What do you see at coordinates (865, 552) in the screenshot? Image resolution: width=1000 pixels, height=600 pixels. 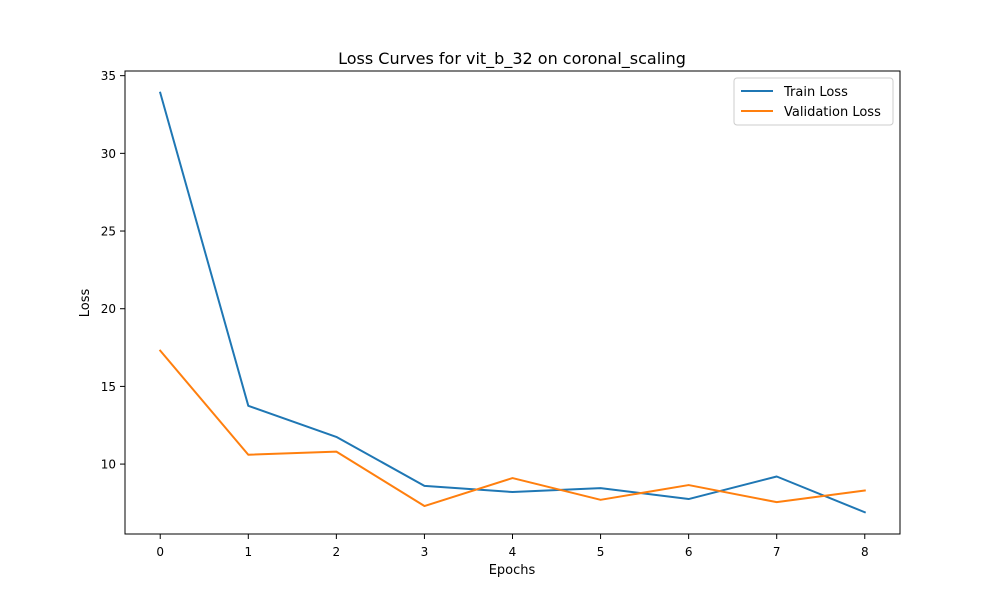 I see `x-tick-label: 8` at bounding box center [865, 552].